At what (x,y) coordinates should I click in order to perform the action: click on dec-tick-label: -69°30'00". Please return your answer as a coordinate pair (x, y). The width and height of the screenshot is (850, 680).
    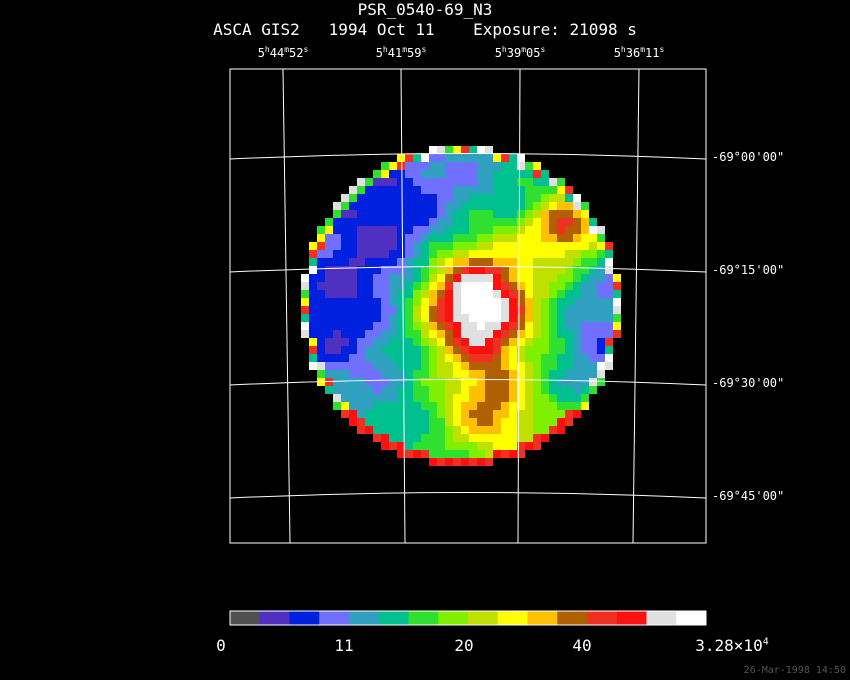
    Looking at the image, I should click on (748, 383).